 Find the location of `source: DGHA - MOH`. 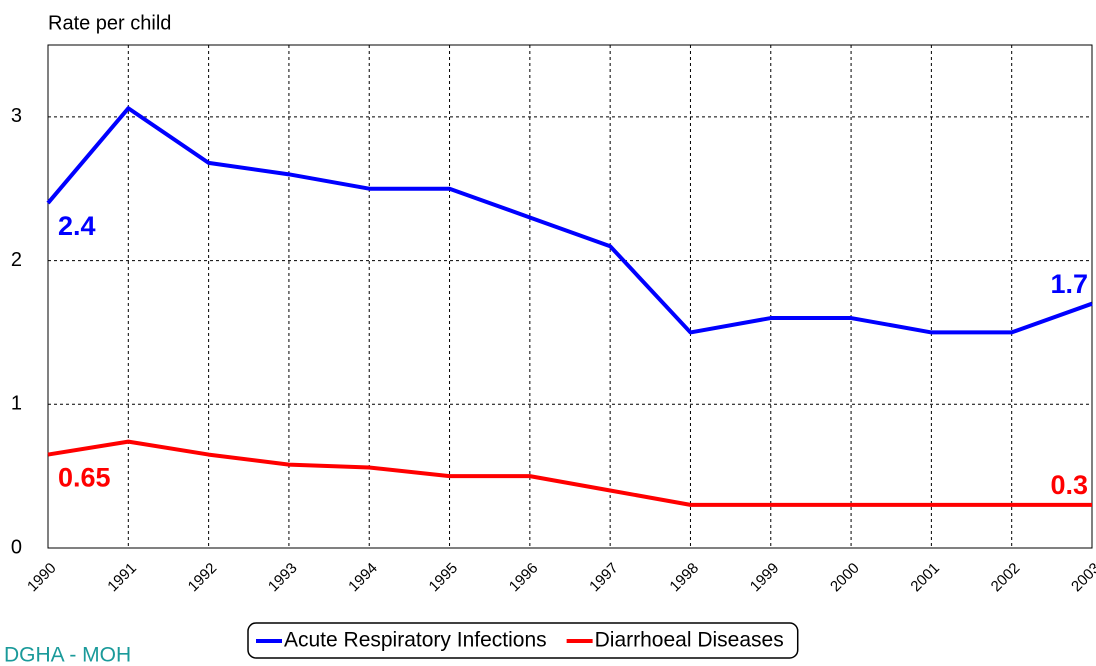

source: DGHA - MOH is located at coordinates (67, 655).